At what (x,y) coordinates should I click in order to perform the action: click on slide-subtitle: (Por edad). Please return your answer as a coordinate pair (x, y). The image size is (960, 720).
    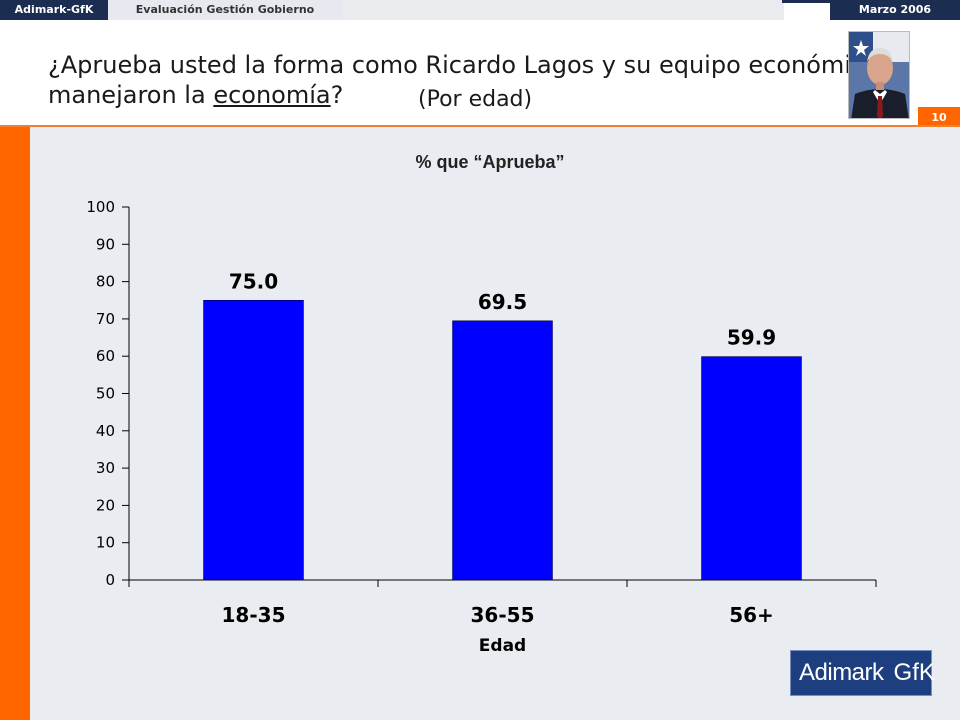
    Looking at the image, I should click on (475, 99).